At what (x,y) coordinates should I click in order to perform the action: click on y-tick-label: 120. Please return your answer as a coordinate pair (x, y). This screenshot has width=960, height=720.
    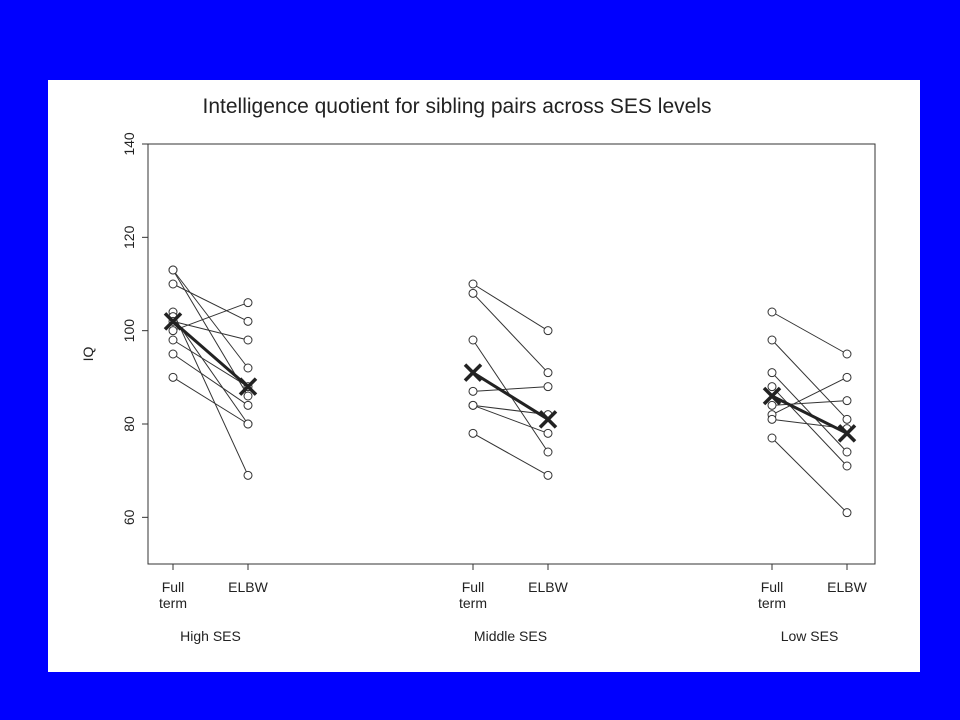
    Looking at the image, I should click on (129, 237).